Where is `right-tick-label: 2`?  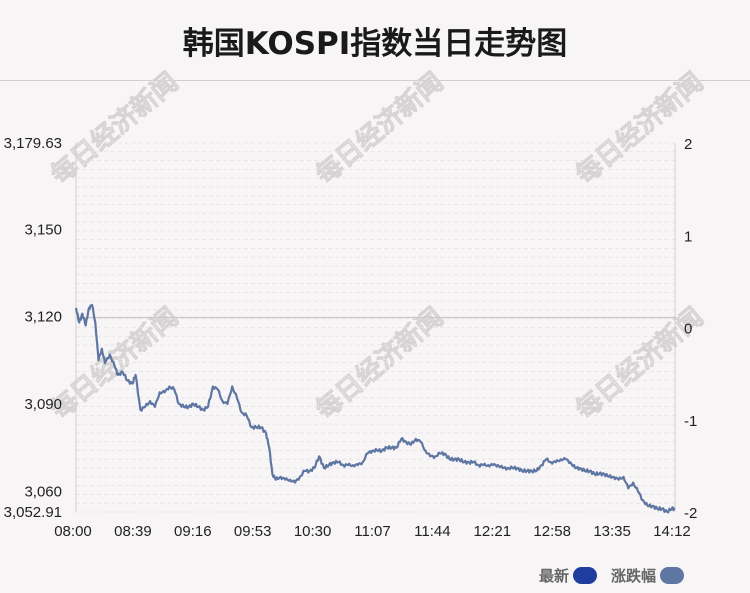
right-tick-label: 2 is located at coordinates (688, 144).